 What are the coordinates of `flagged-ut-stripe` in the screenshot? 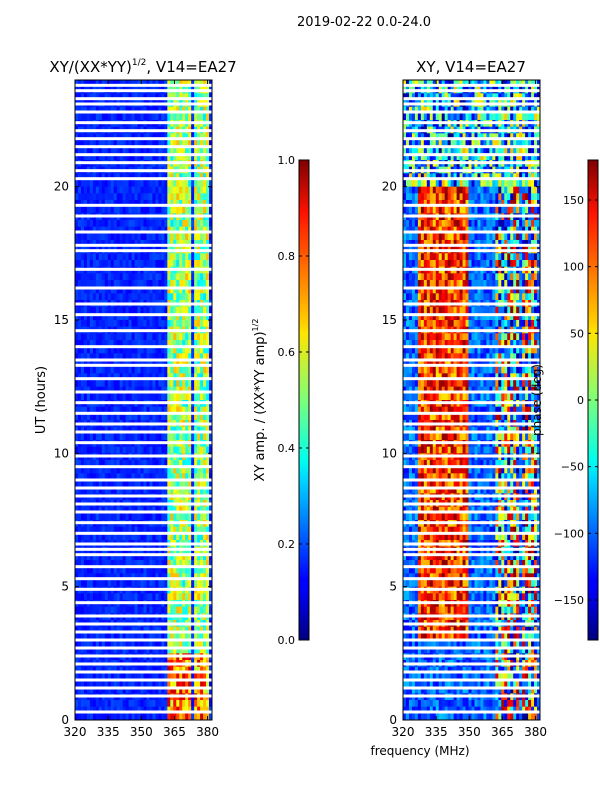 It's located at (143, 640).